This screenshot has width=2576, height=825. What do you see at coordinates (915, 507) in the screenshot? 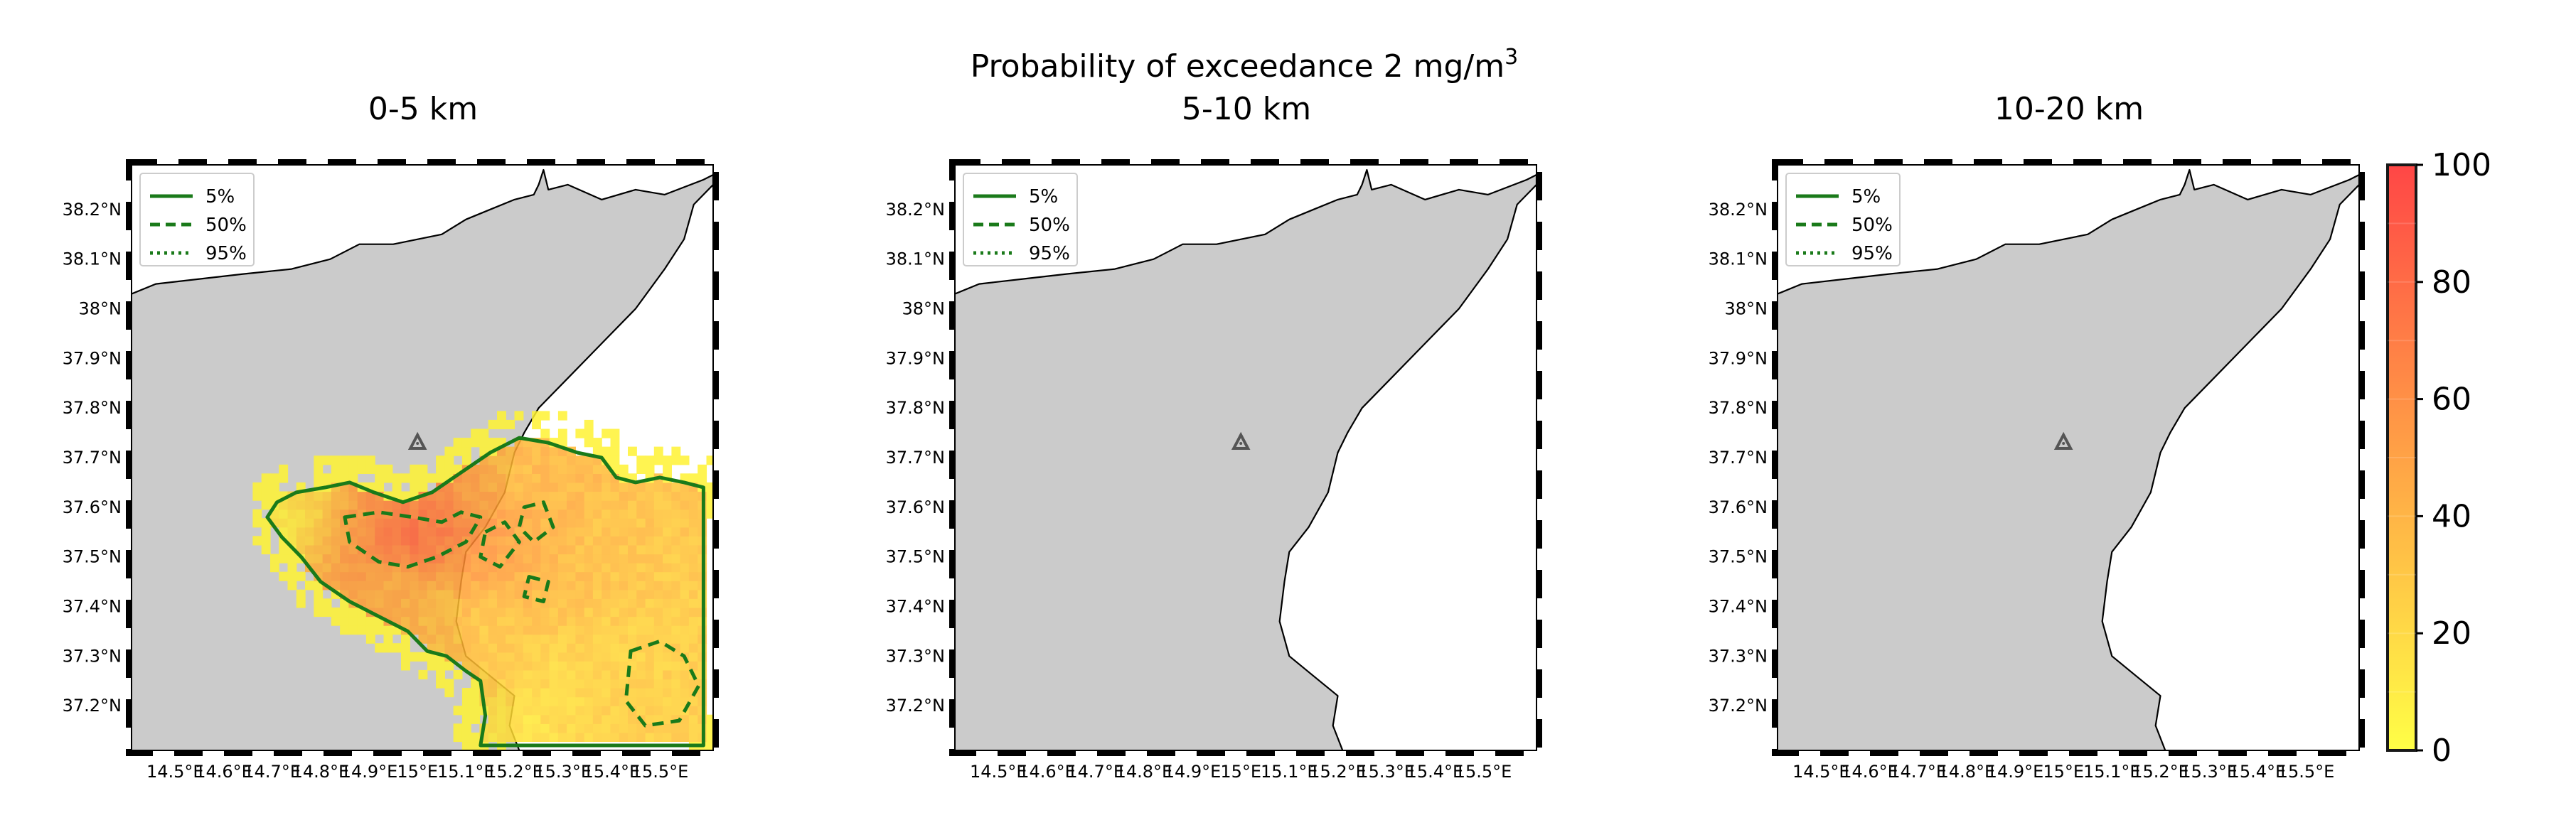
I see `y-tick-label: 37.6°N` at bounding box center [915, 507].